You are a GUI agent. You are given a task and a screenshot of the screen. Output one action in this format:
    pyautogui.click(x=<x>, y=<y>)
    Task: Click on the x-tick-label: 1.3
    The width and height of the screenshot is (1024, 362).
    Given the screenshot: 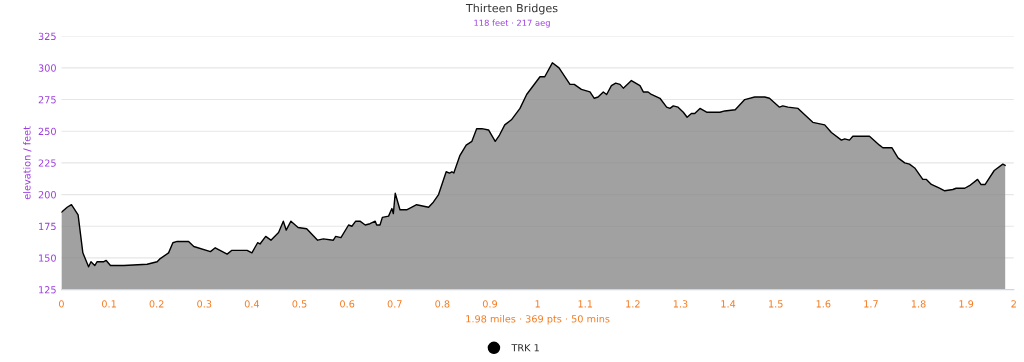 What is the action you would take?
    pyautogui.click(x=680, y=304)
    